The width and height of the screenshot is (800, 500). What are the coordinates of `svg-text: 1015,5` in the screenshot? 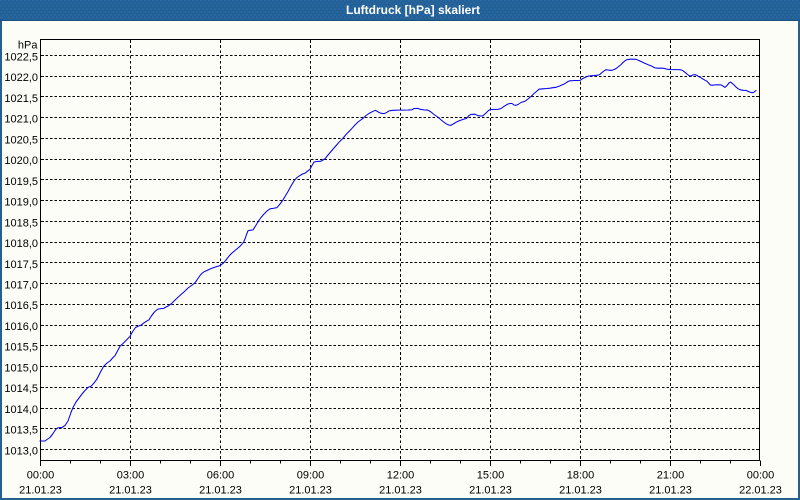 It's located at (21, 348).